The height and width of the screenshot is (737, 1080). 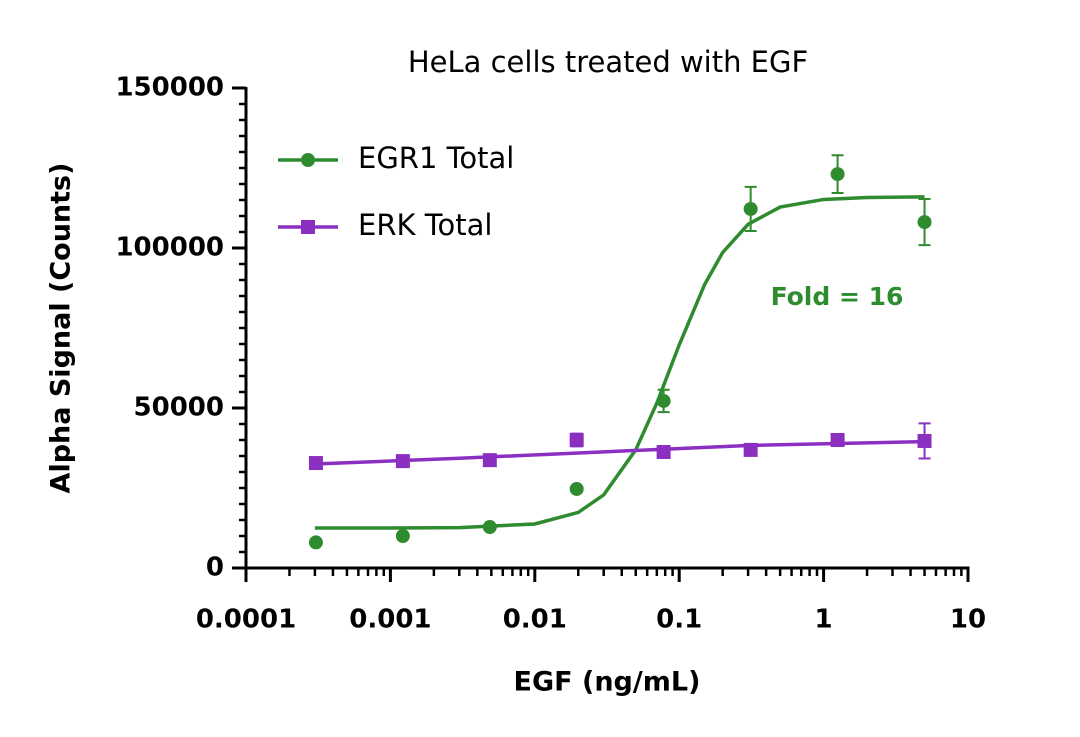 What do you see at coordinates (436, 158) in the screenshot?
I see `legend-label: EGR1 Total` at bounding box center [436, 158].